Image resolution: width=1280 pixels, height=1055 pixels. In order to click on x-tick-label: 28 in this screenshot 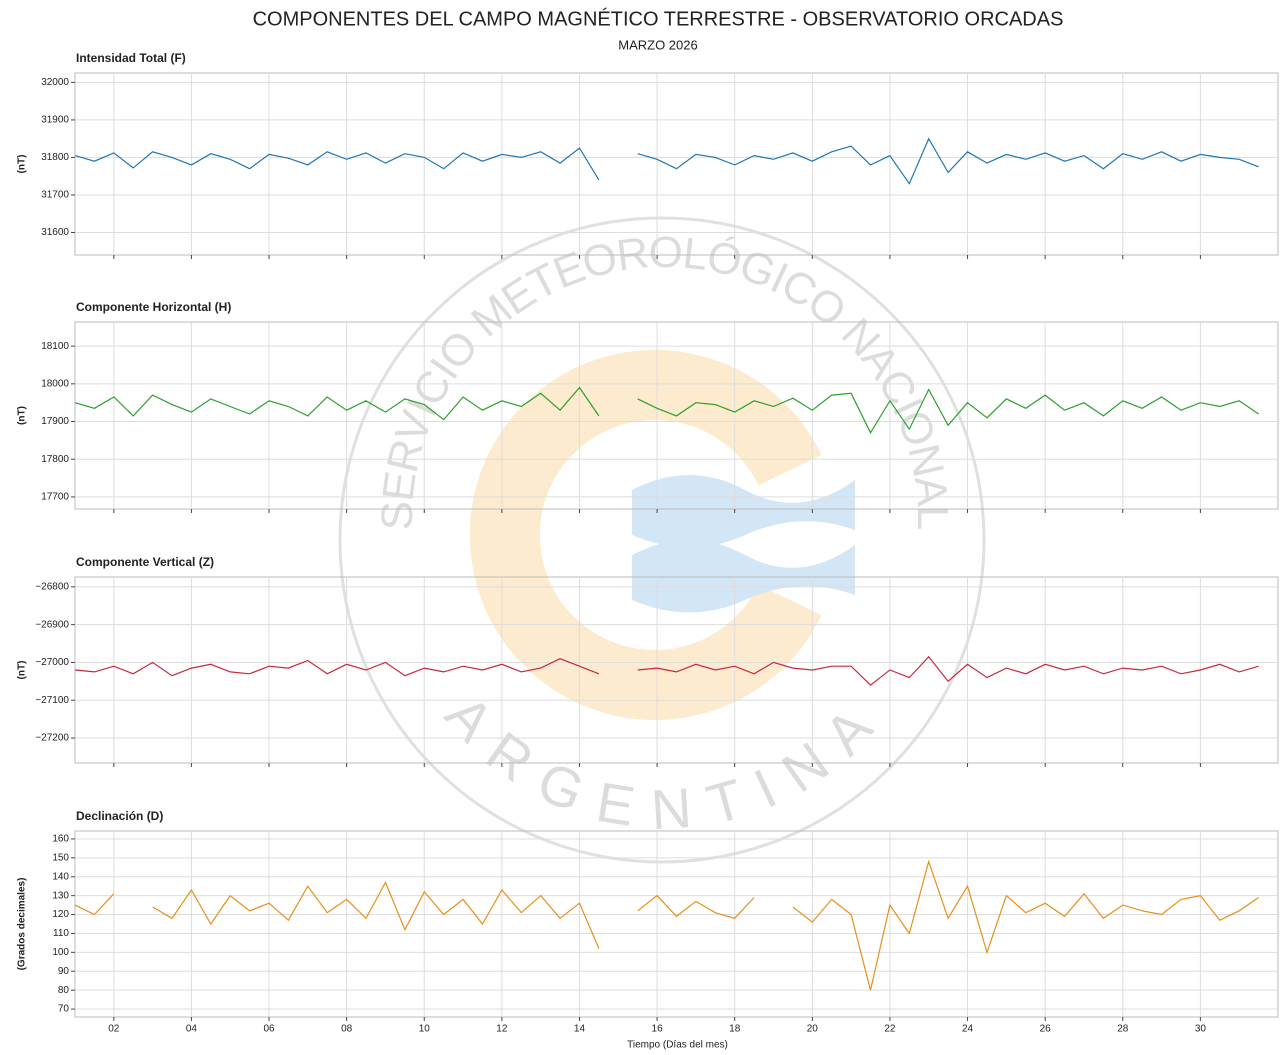, I will do `click(1123, 1029)`.